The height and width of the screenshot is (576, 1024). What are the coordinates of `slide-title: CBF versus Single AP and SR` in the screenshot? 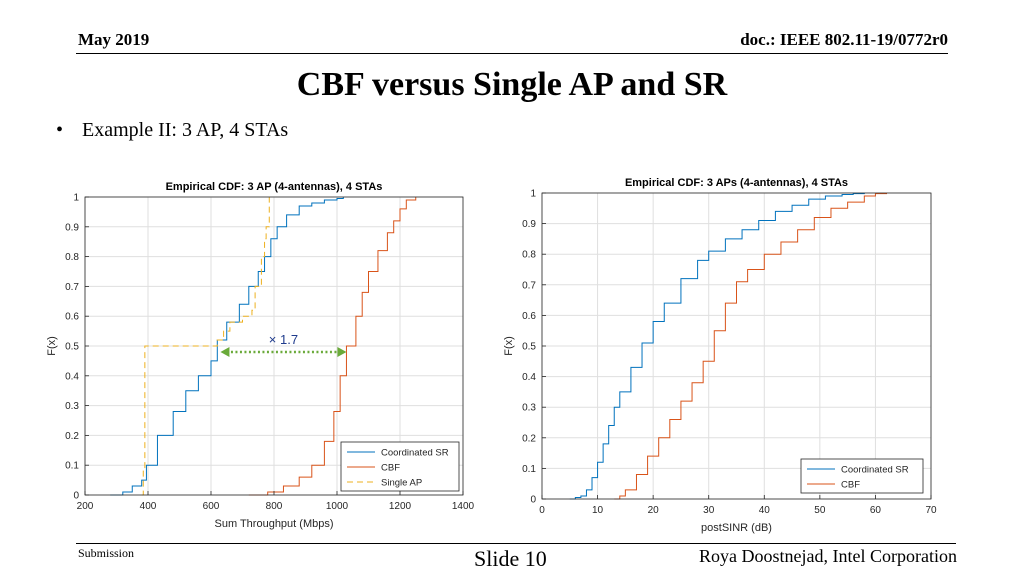 It's located at (512, 84).